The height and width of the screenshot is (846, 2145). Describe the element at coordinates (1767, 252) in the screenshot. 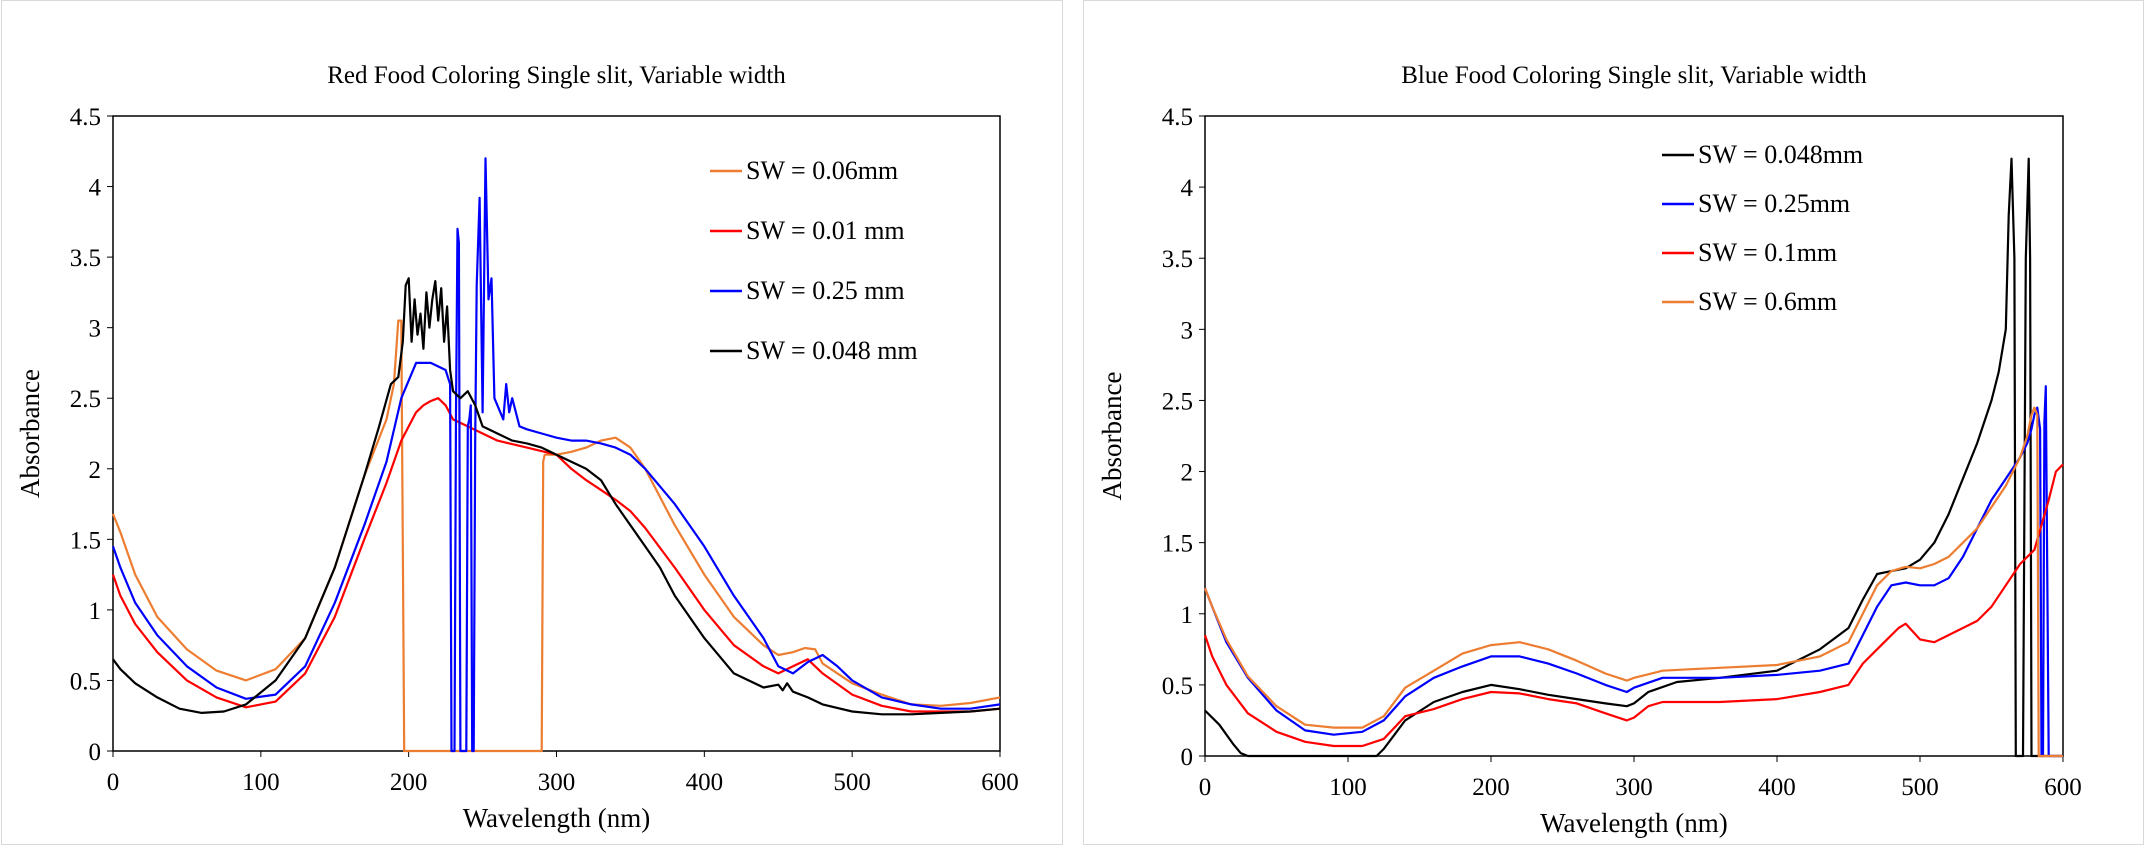

I see `legend-label: SW = 0.1mm` at that location.